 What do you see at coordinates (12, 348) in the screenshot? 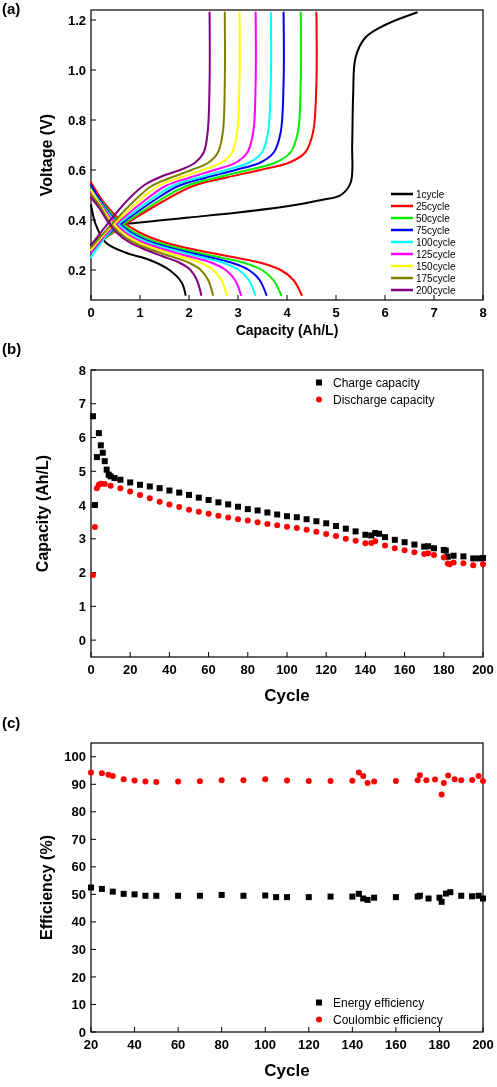
I see `chart-title: (b)` at bounding box center [12, 348].